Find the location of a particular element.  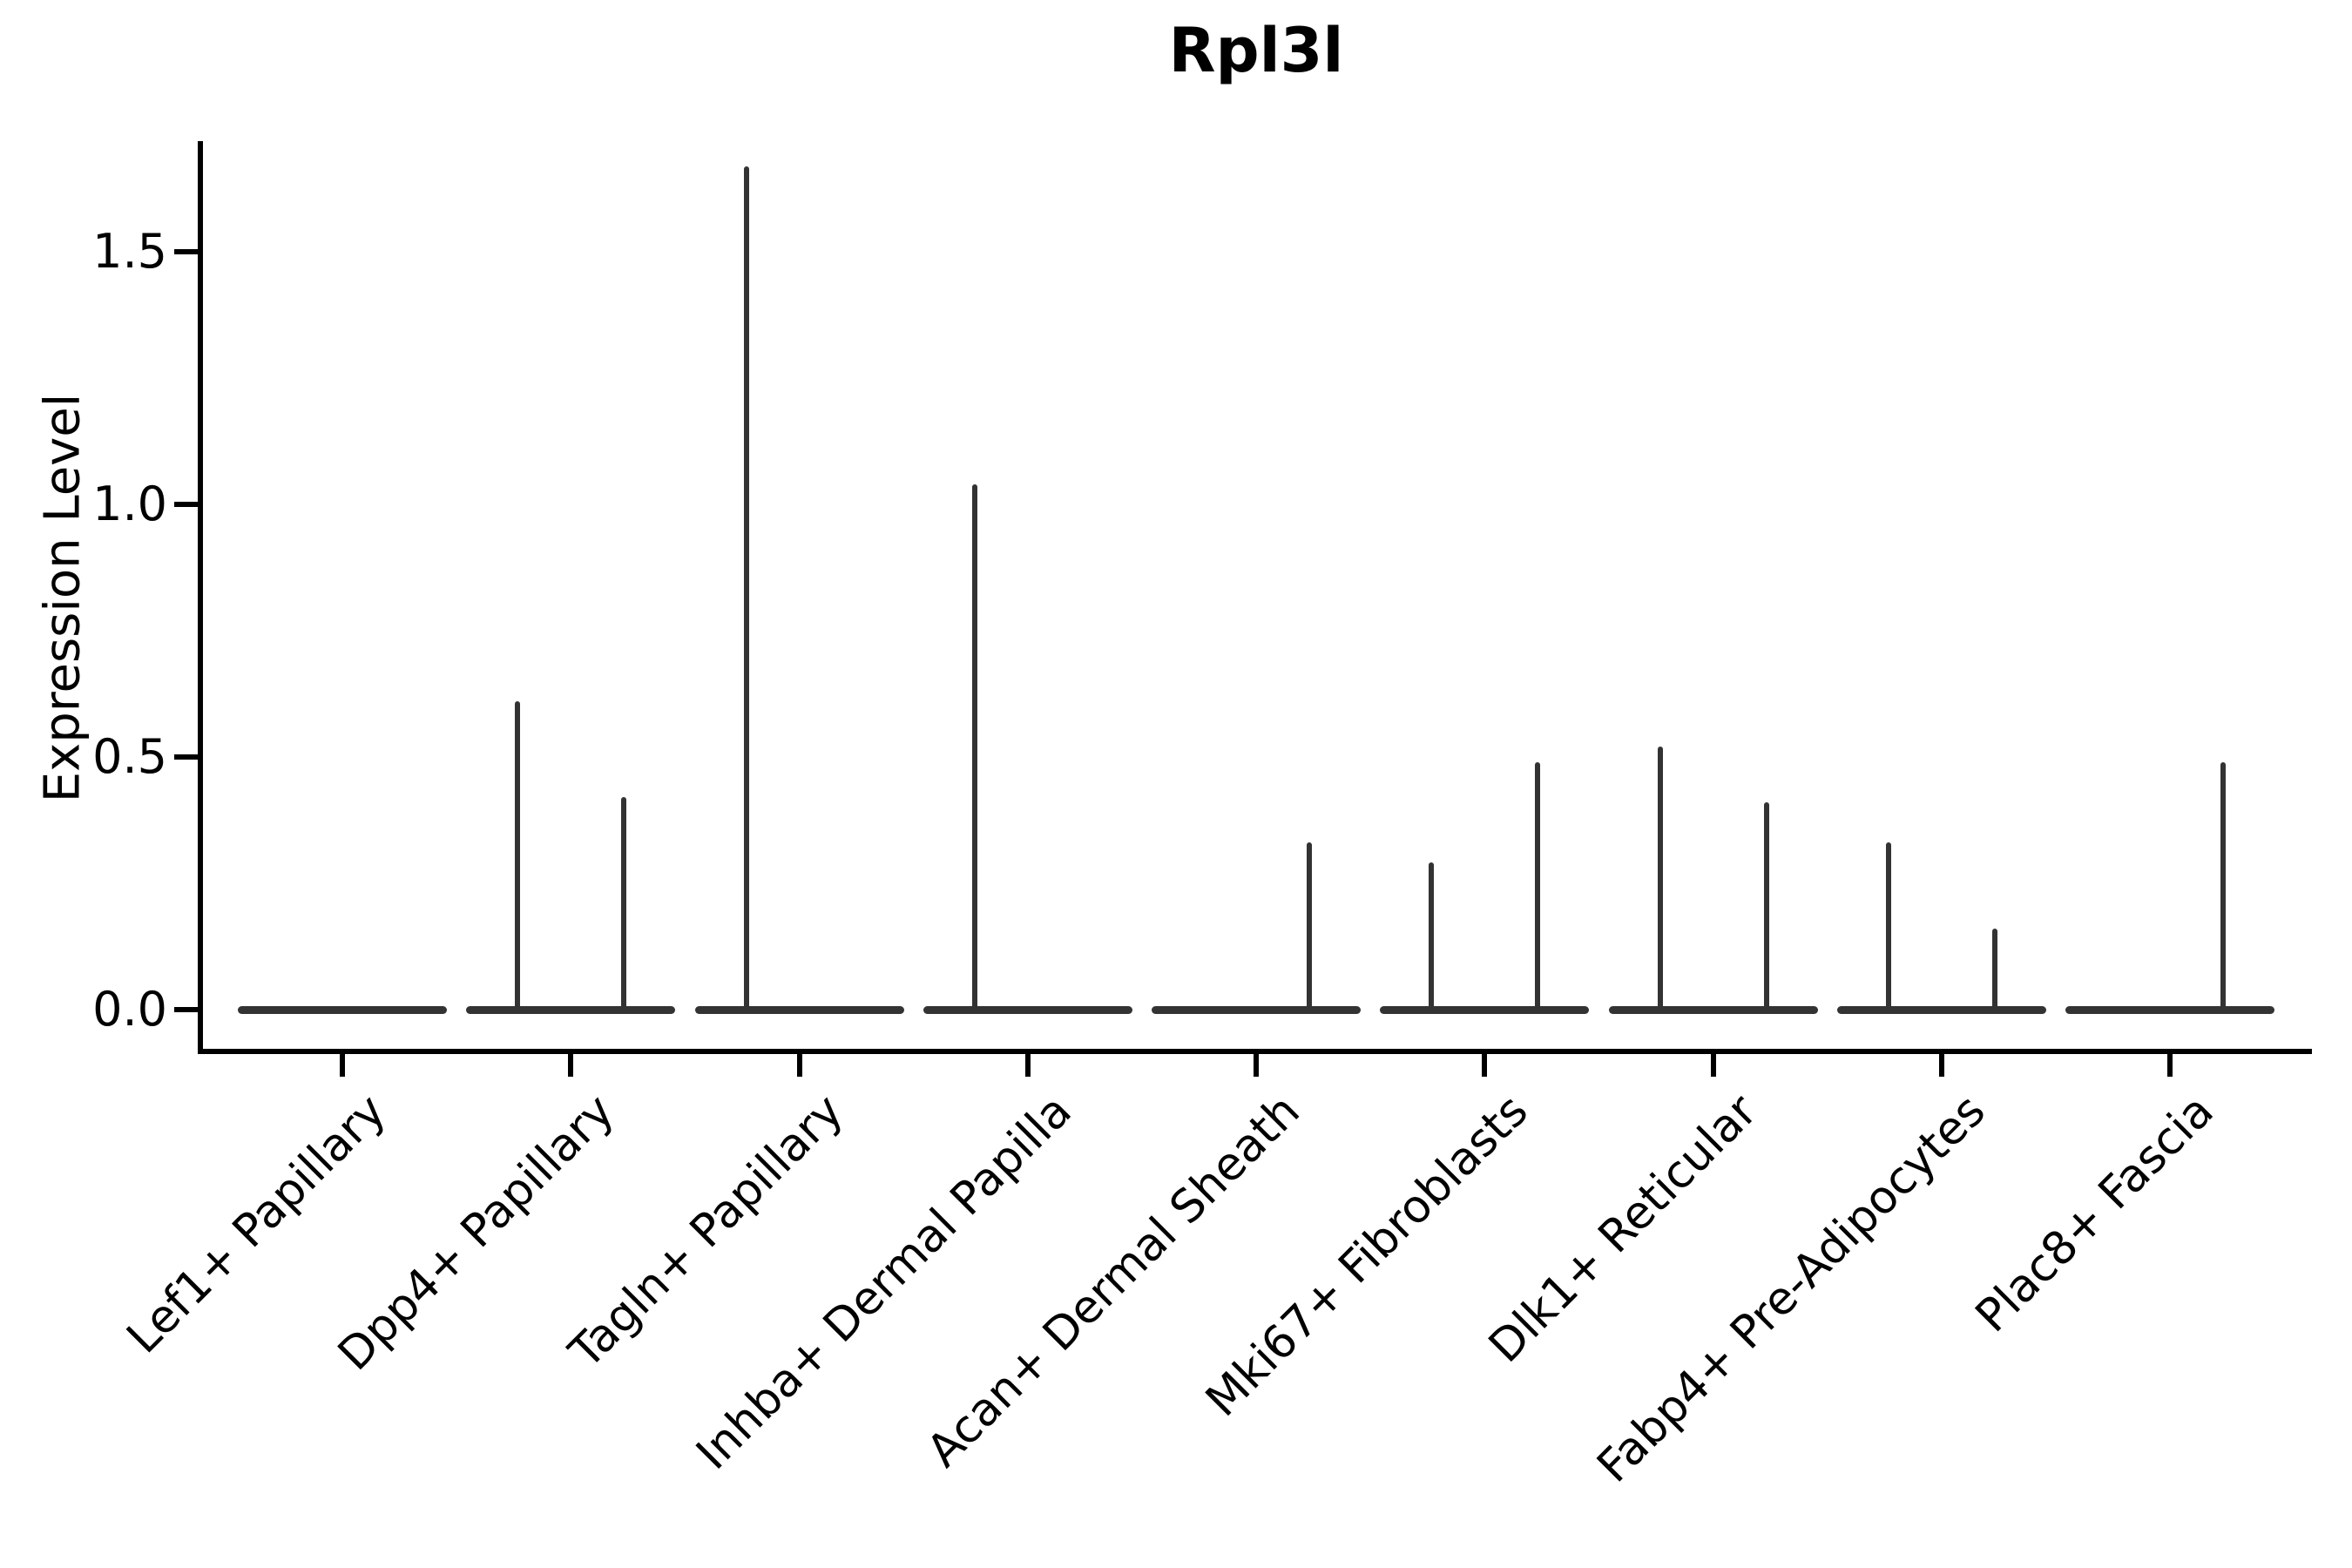

chart-title: Rpl3l is located at coordinates (1256, 50).